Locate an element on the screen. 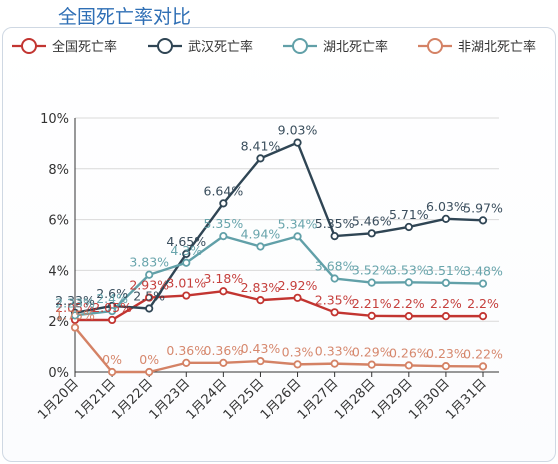 This screenshot has height=464, width=558. data-label: 3.48% is located at coordinates (483, 271).